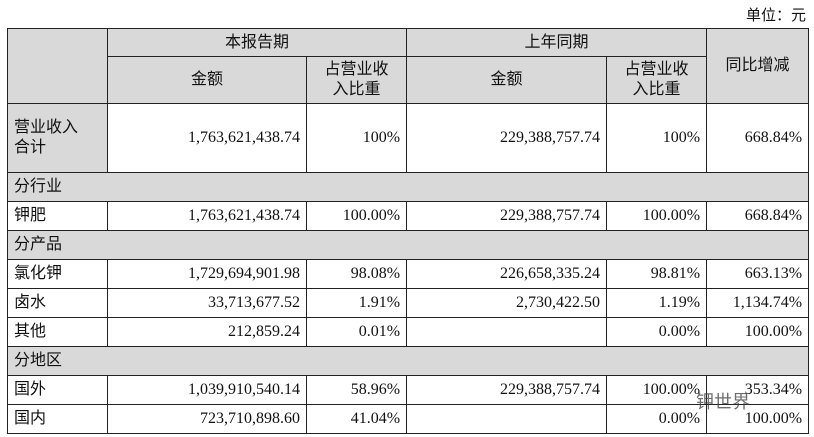 This screenshot has width=814, height=437. What do you see at coordinates (207, 303) in the screenshot?
I see `value-cell: 33,713,677.52` at bounding box center [207, 303].